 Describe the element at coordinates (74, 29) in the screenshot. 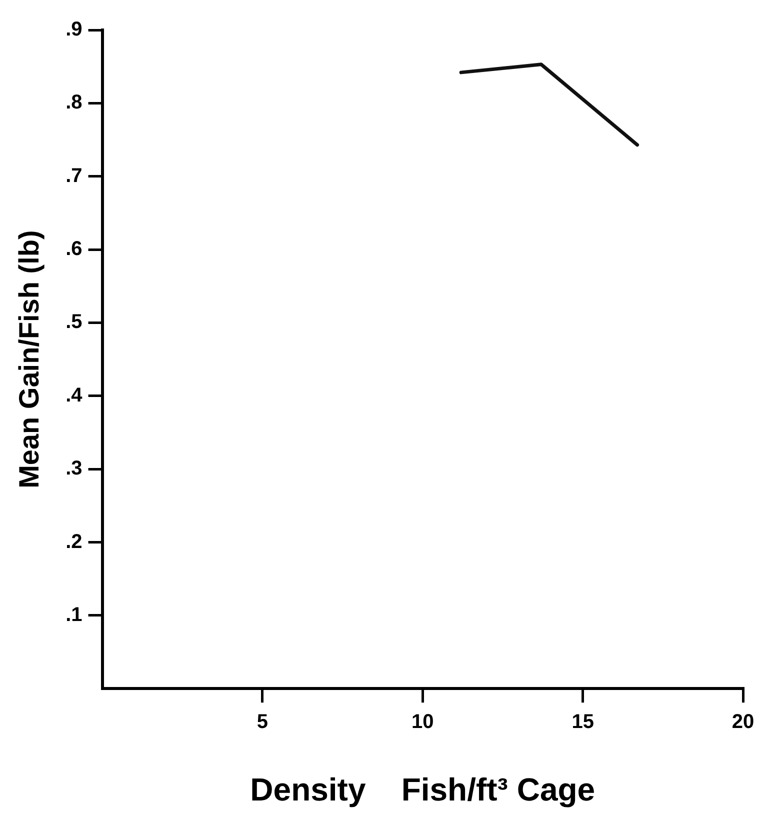

I see `y-tick-label: .9` at that location.